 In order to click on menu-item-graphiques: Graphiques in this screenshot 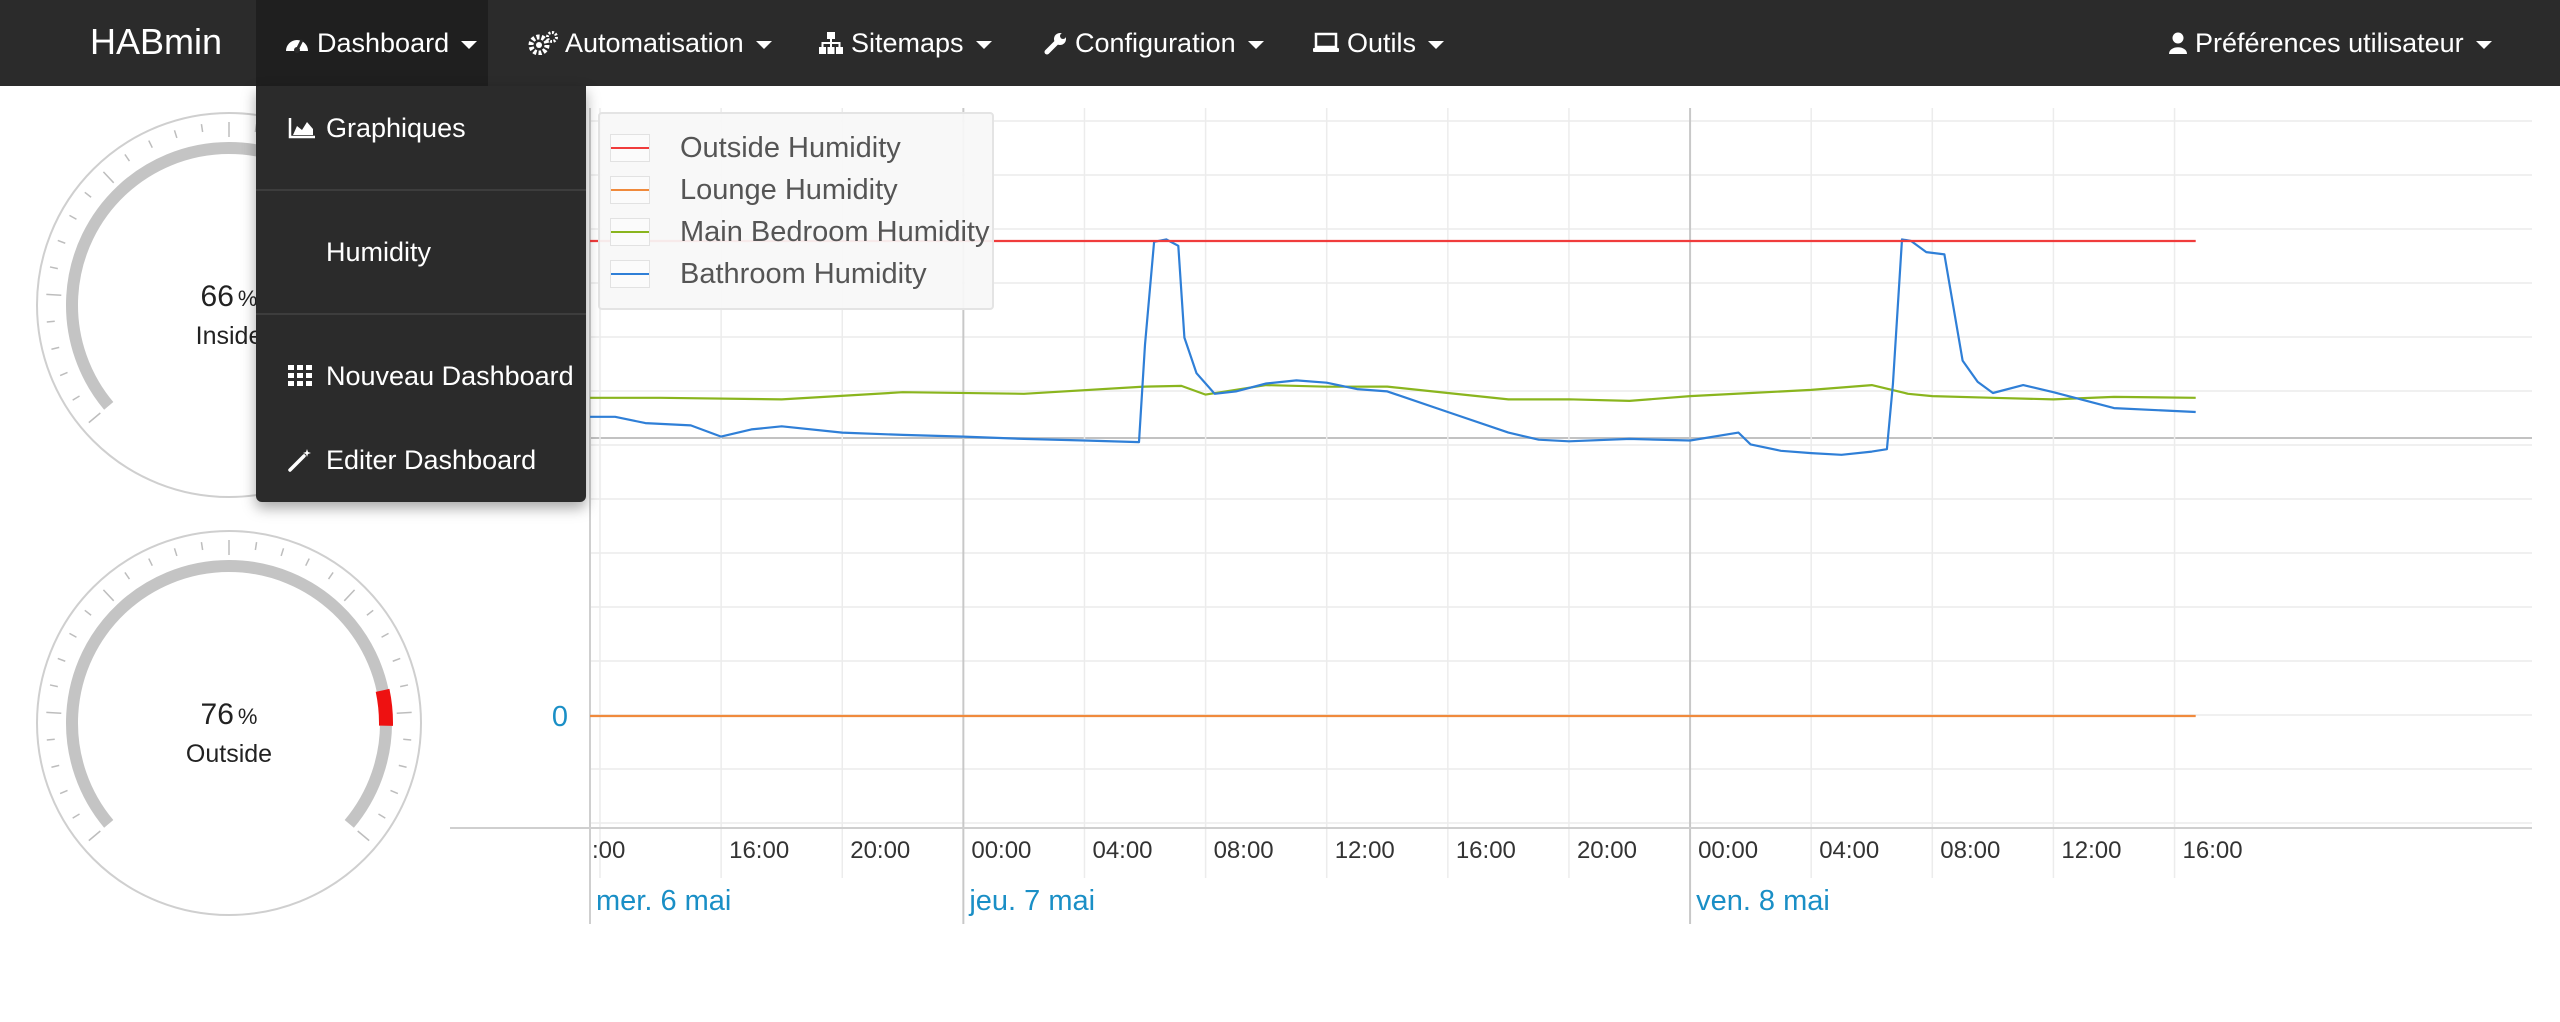, I will do `click(421, 128)`.